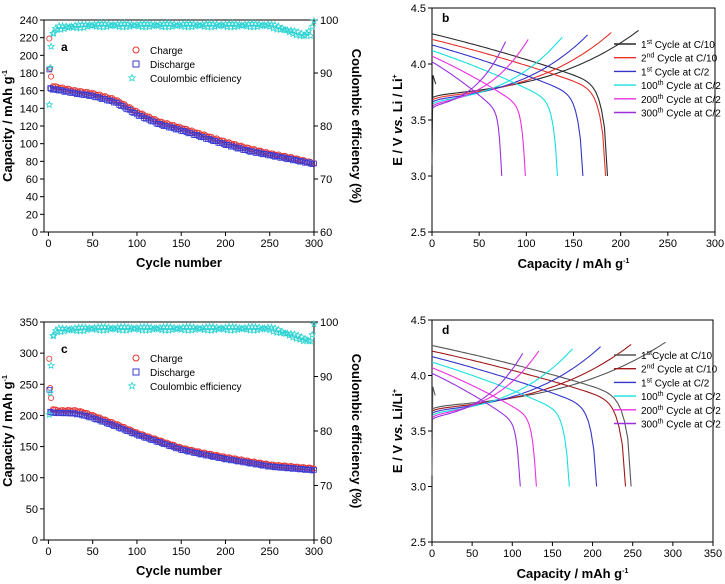  Describe the element at coordinates (29, 127) in the screenshot. I see `y-tick-label: 120` at that location.